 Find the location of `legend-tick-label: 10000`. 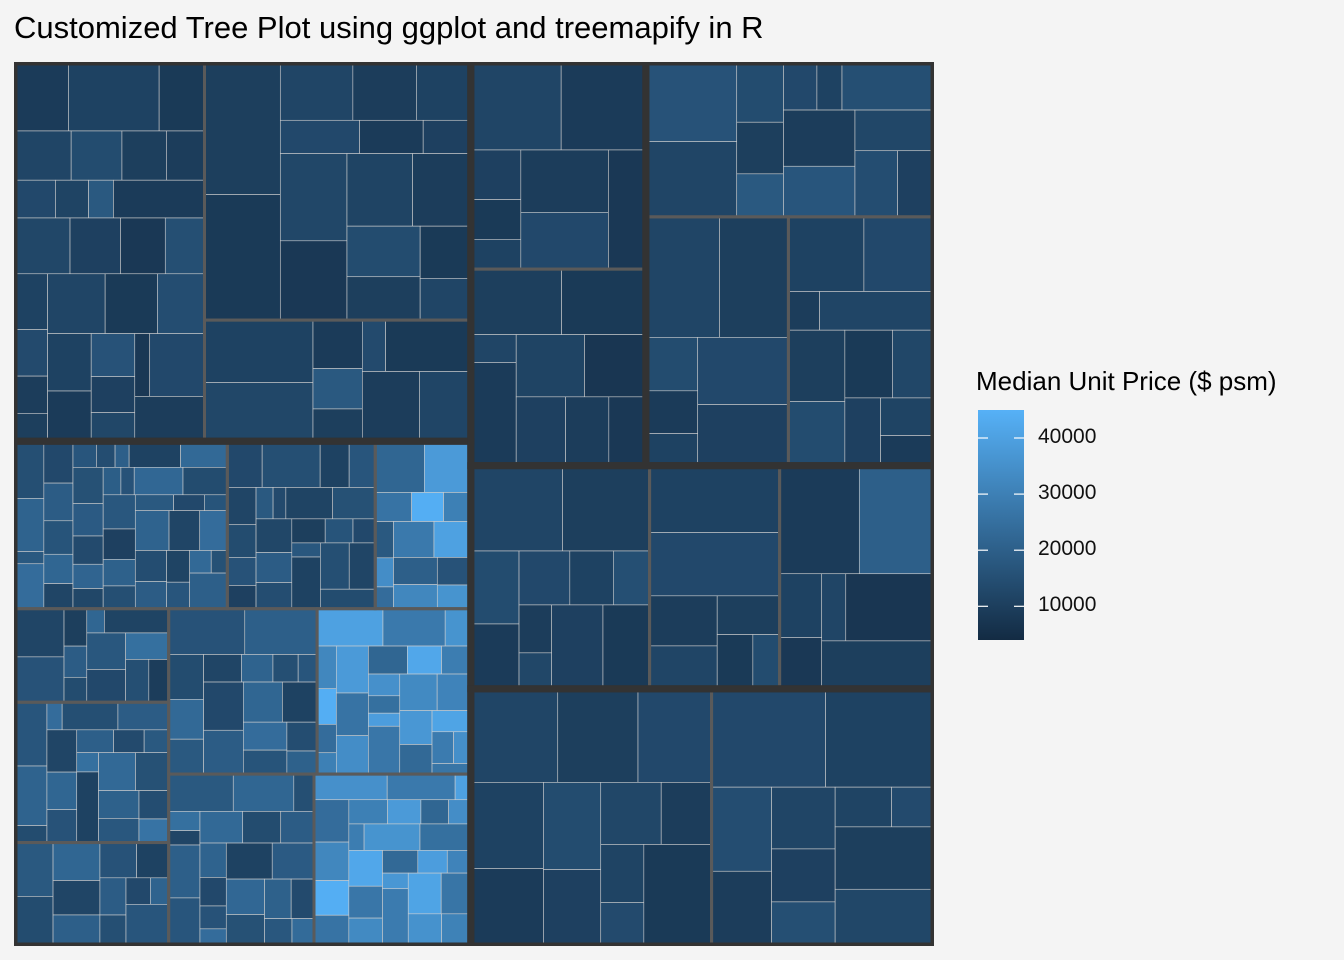

legend-tick-label: 10000 is located at coordinates (1067, 605).